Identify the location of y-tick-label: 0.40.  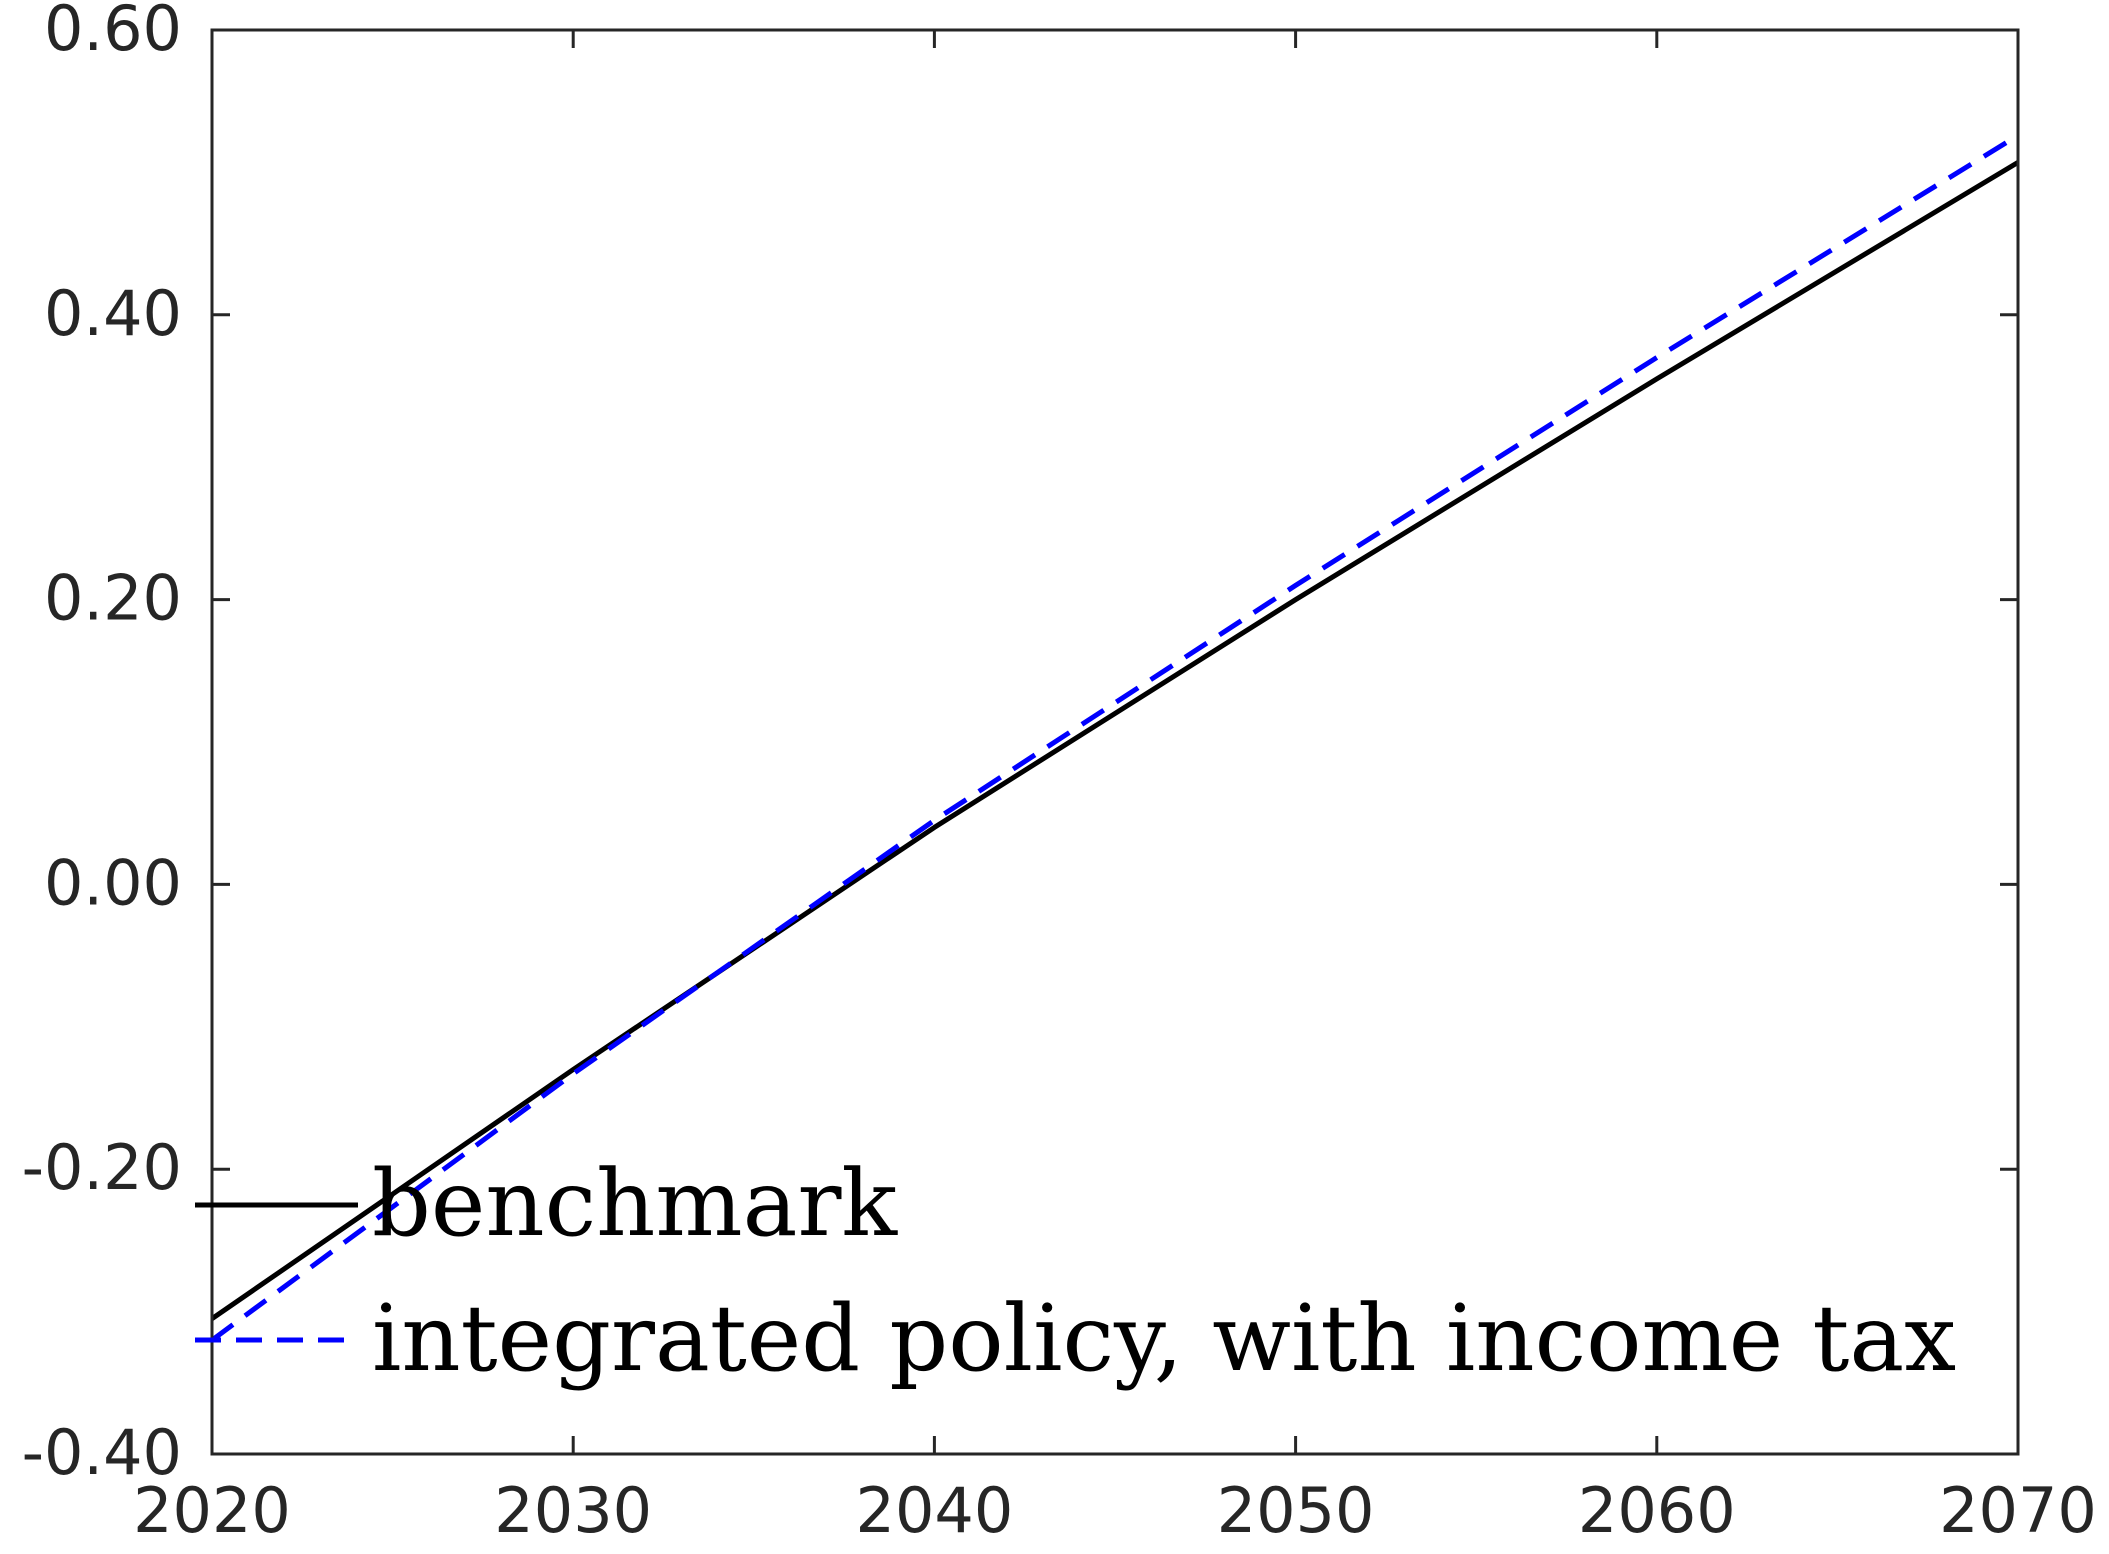
(113, 313).